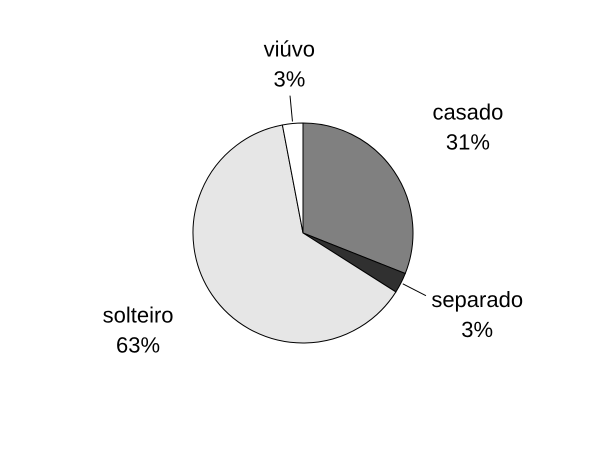  Describe the element at coordinates (138, 315) in the screenshot. I see `slice-label: solteiro` at that location.